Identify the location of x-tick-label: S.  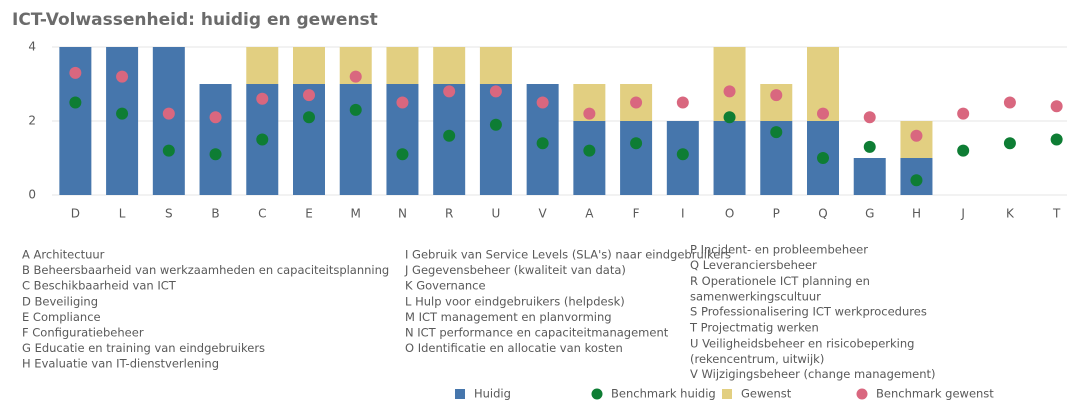
(169, 214).